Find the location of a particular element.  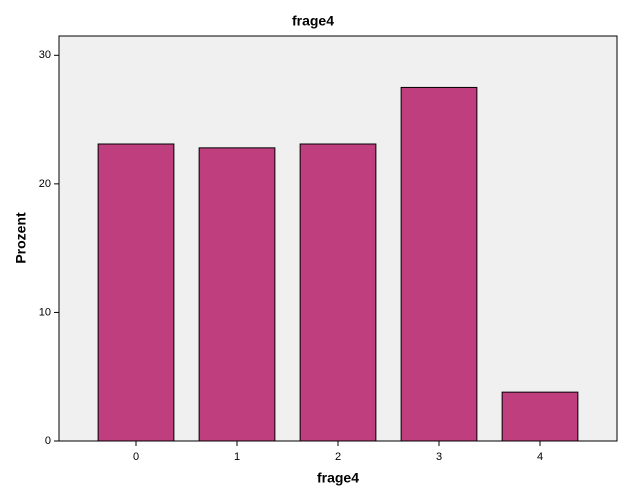

x-tick-label: 4 is located at coordinates (540, 457).